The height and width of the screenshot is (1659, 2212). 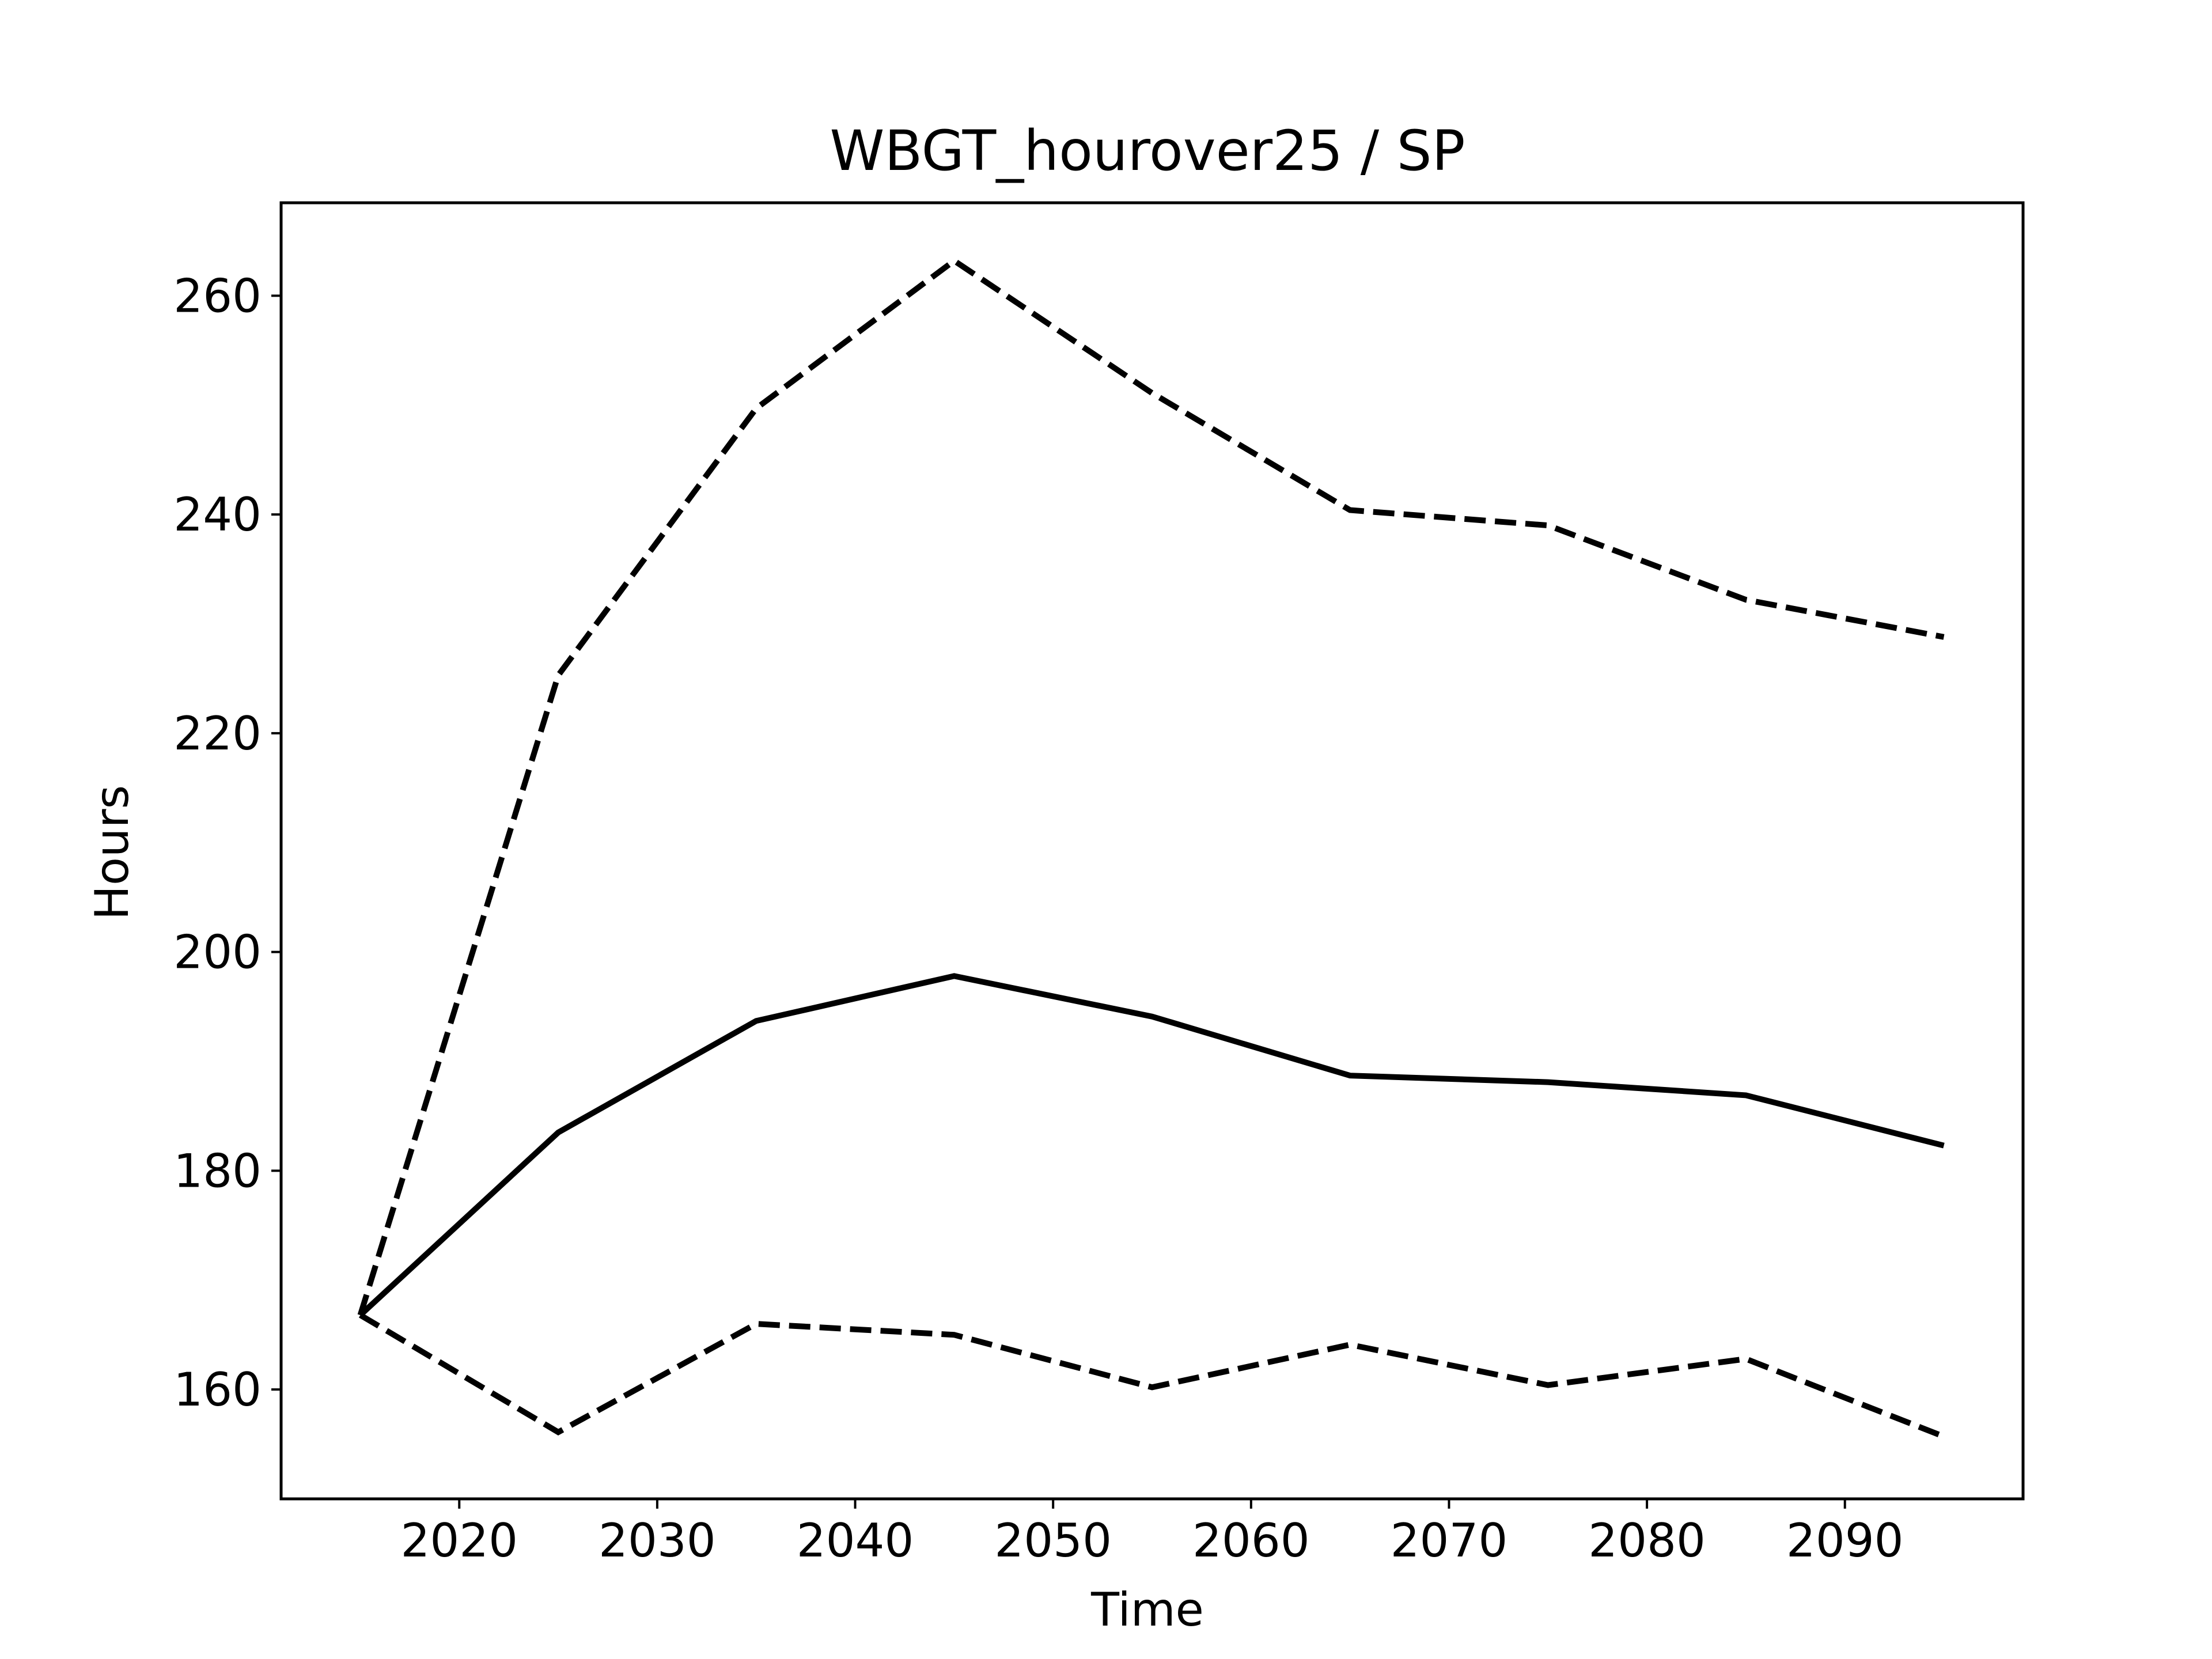 I want to click on y-tick-label: 160, so click(x=217, y=1389).